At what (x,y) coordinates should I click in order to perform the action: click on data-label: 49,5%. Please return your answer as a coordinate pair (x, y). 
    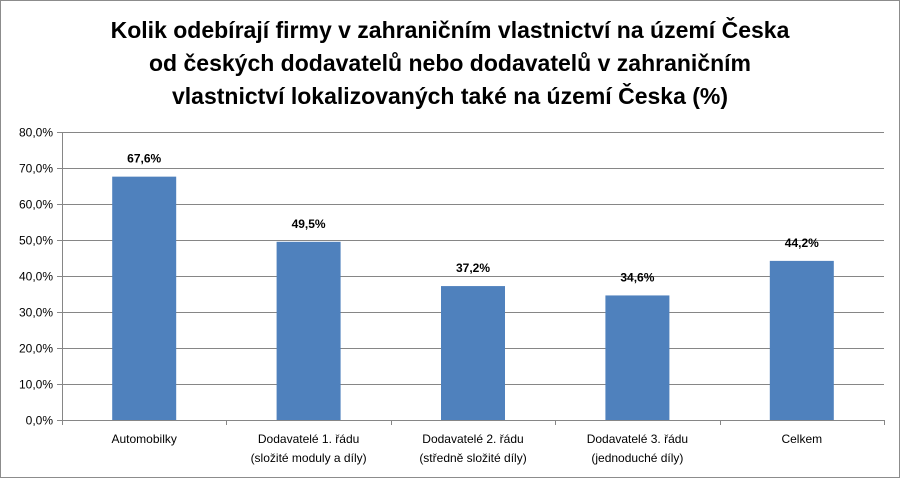
    Looking at the image, I should click on (309, 224).